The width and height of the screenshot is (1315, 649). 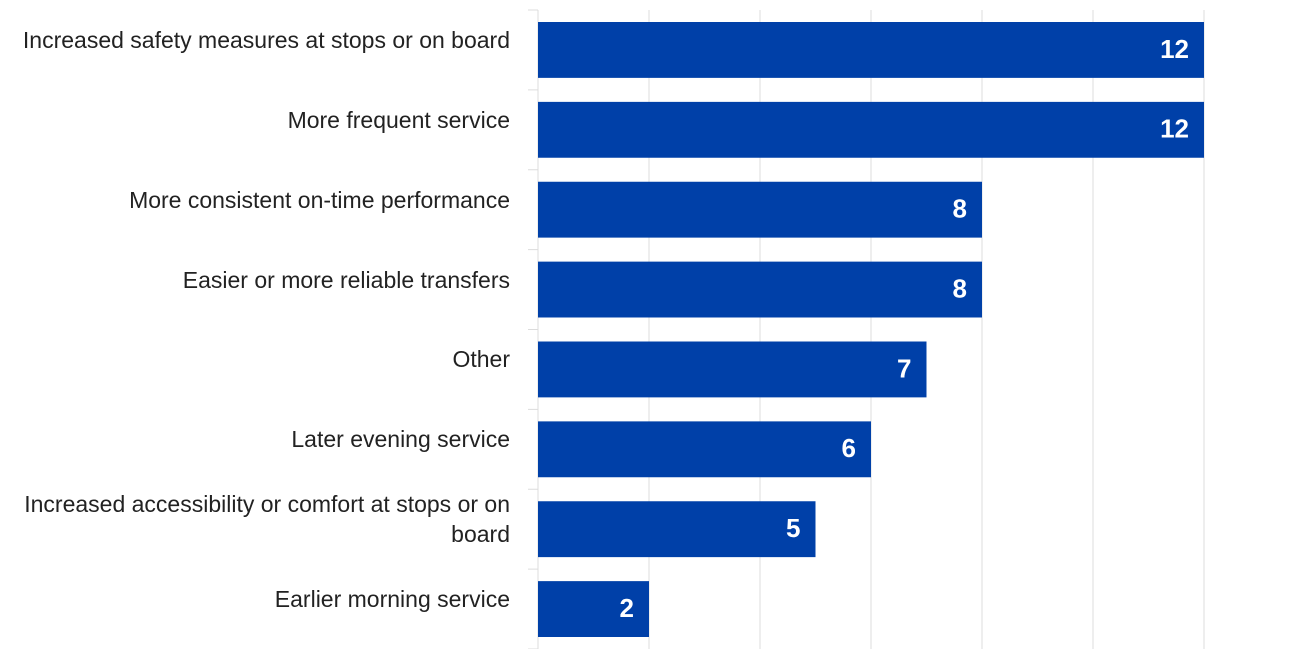 I want to click on value-label: 5, so click(x=793, y=528).